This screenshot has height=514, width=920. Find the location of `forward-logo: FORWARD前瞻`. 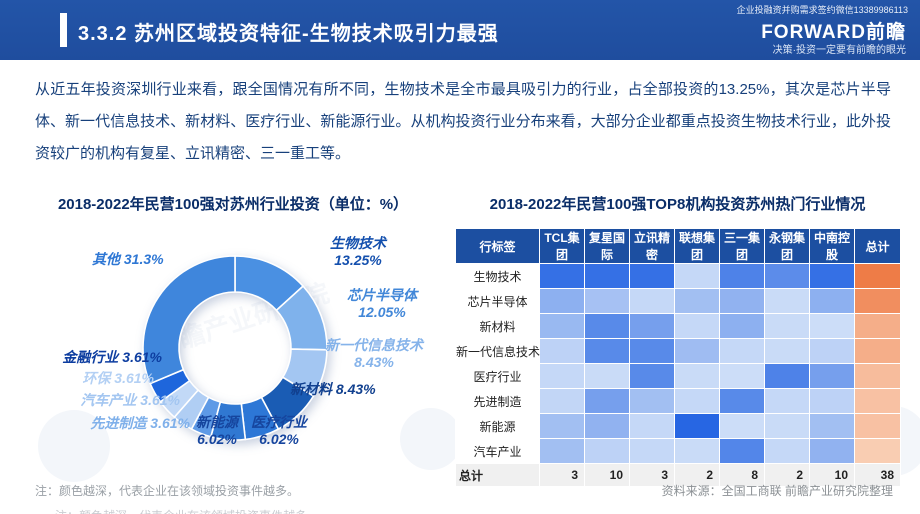

forward-logo: FORWARD前瞻 is located at coordinates (833, 32).